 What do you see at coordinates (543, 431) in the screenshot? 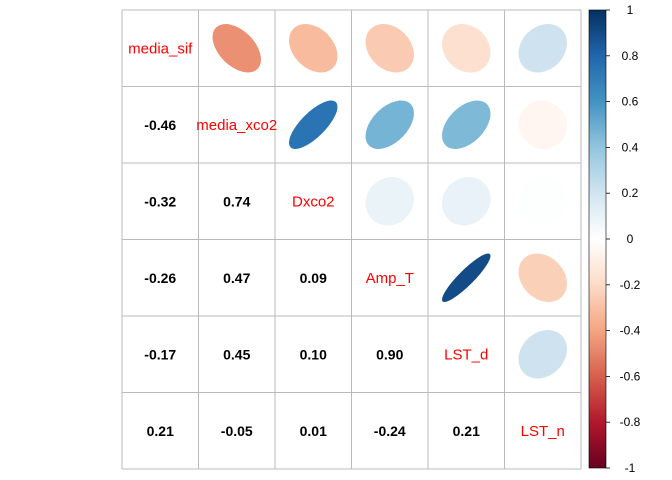
I see `diagonal-label-lst-n: LST_n` at bounding box center [543, 431].